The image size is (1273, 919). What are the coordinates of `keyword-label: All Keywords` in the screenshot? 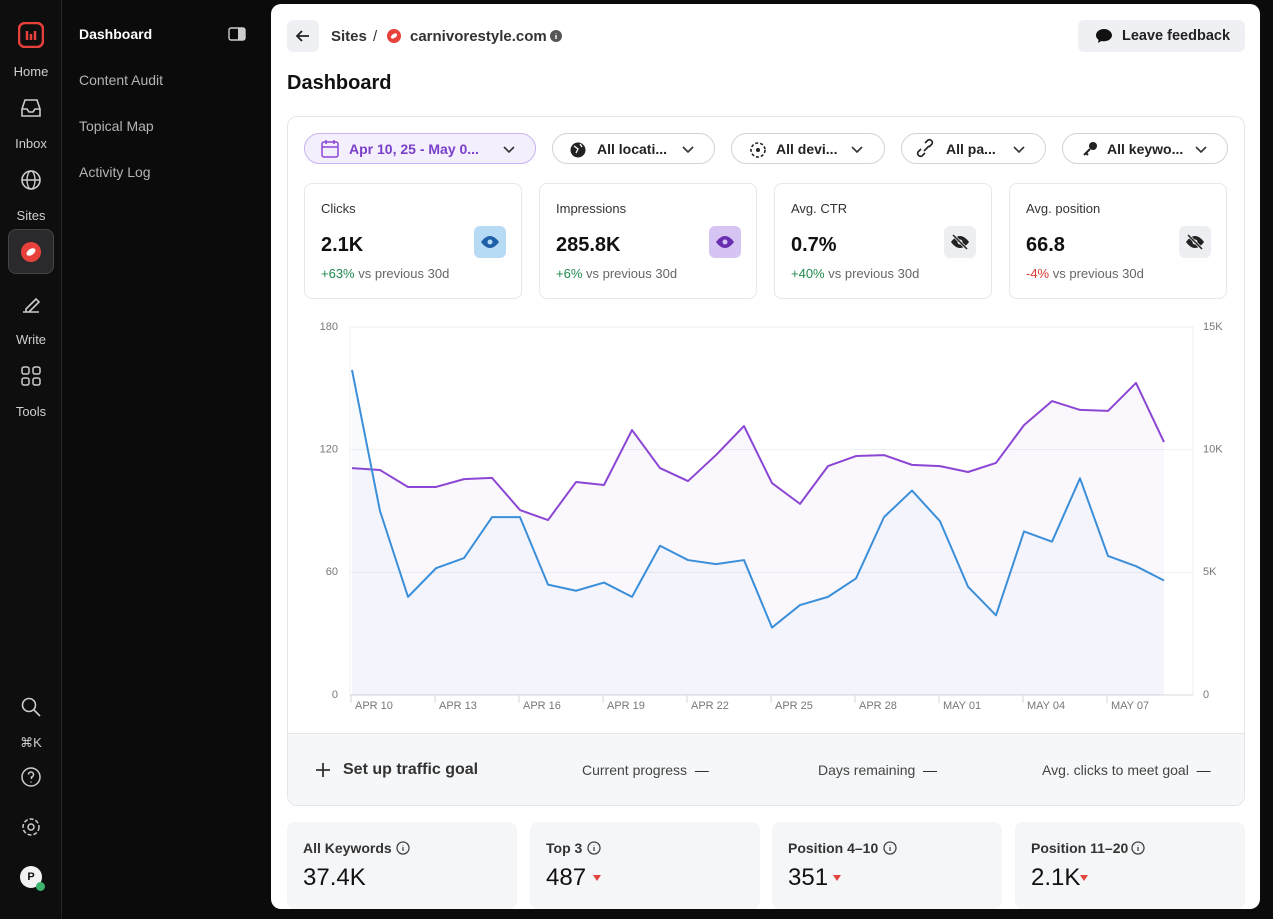 It's located at (347, 848).